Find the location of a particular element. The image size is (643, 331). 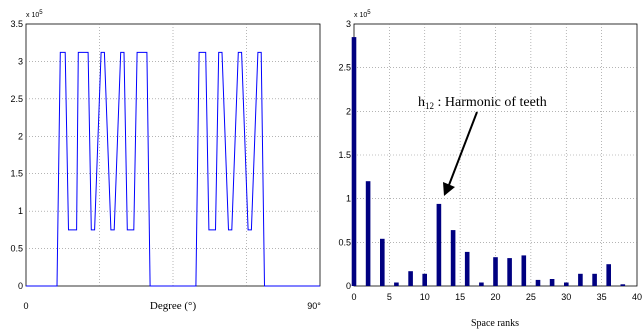

left-y-tick-label: 3.5 is located at coordinates (16, 24).